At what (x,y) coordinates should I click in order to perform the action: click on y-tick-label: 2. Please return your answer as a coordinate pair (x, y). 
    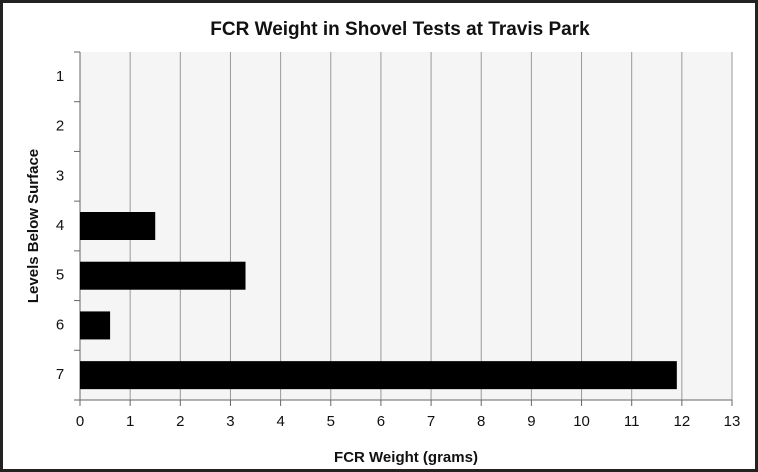
    Looking at the image, I should click on (60, 126).